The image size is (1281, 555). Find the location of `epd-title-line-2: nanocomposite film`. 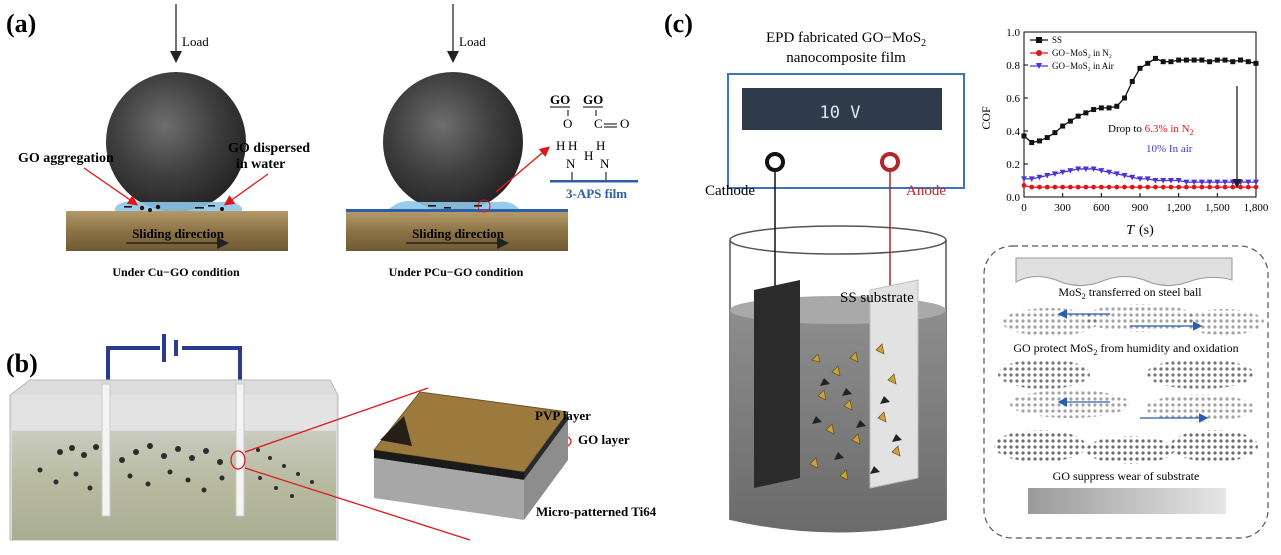

epd-title-line-2: nanocomposite film is located at coordinates (846, 58).